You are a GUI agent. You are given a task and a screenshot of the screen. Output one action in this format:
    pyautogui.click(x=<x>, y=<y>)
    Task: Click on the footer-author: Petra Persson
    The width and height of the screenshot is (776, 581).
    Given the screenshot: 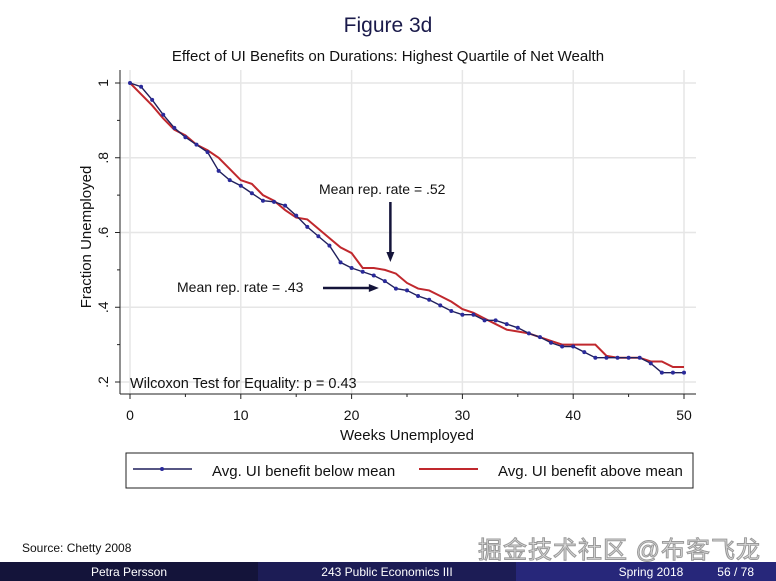 What is the action you would take?
    pyautogui.click(x=129, y=571)
    